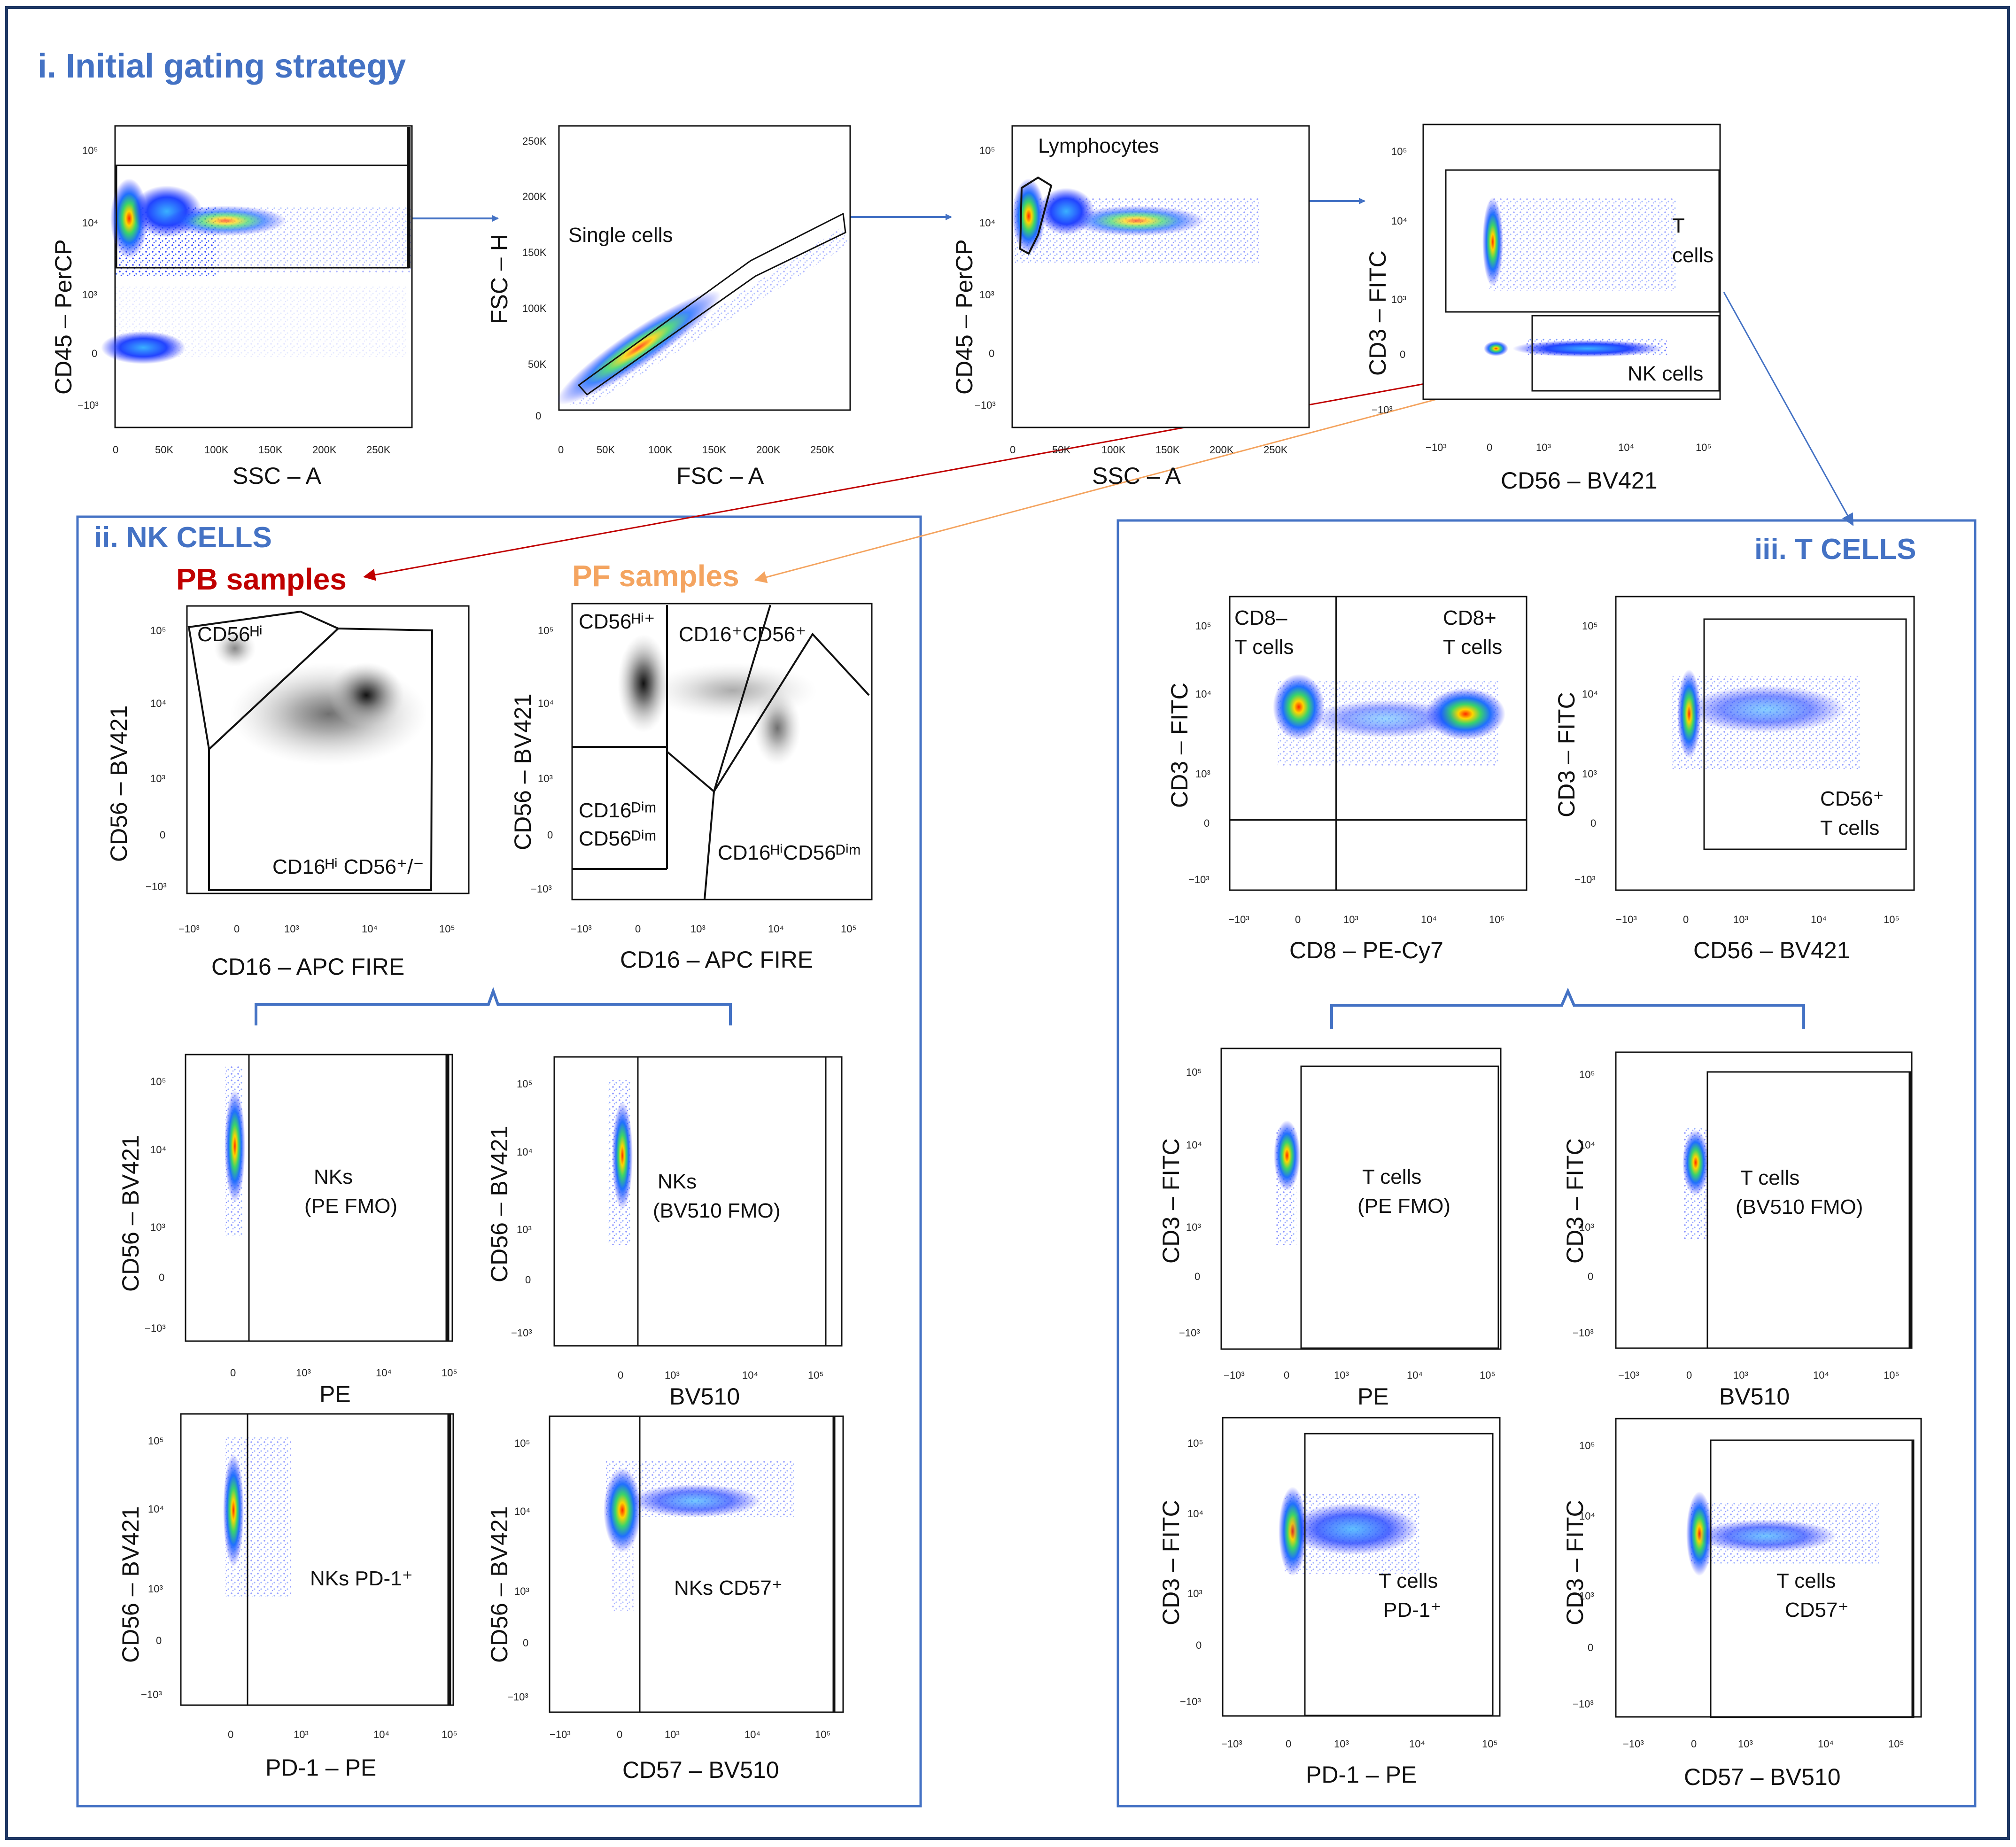 The image size is (2016, 1847). Describe the element at coordinates (333, 1176) in the screenshot. I see `nk-pe-label-1: NKs` at that location.